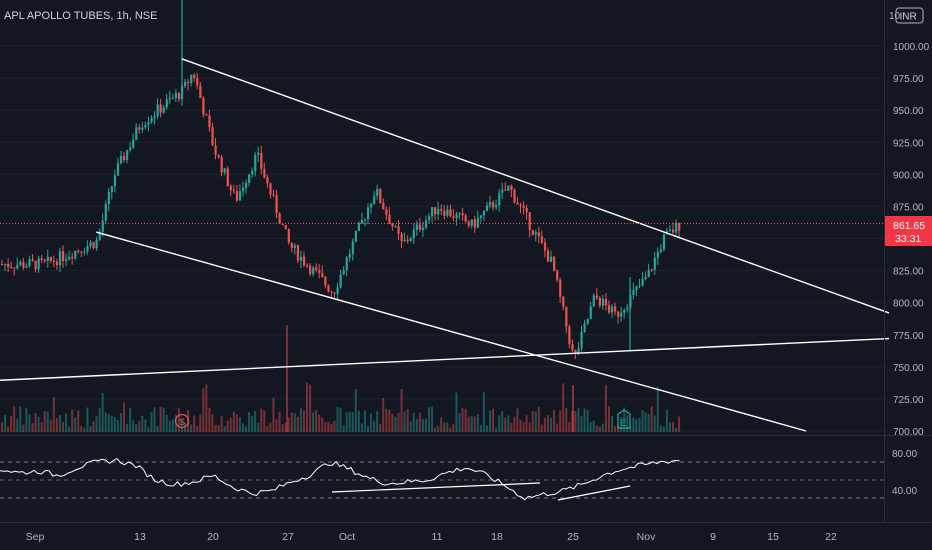 The height and width of the screenshot is (550, 932). Describe the element at coordinates (624, 419) in the screenshot. I see `earnings-marker` at that location.